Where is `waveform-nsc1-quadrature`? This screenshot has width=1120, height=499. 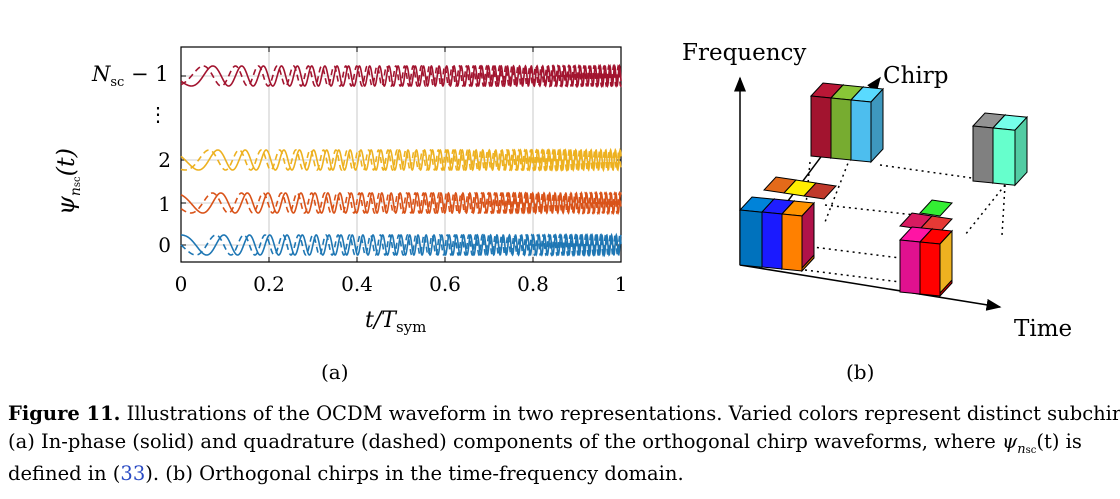 waveform-nsc1-quadrature is located at coordinates (401, 76).